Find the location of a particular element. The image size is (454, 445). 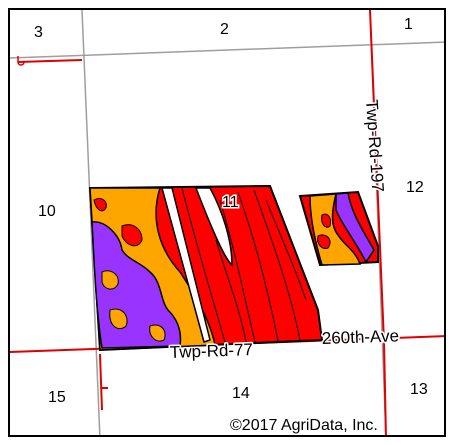

road-label-twp-rd-77: Twp-Rd-77 is located at coordinates (211, 351).